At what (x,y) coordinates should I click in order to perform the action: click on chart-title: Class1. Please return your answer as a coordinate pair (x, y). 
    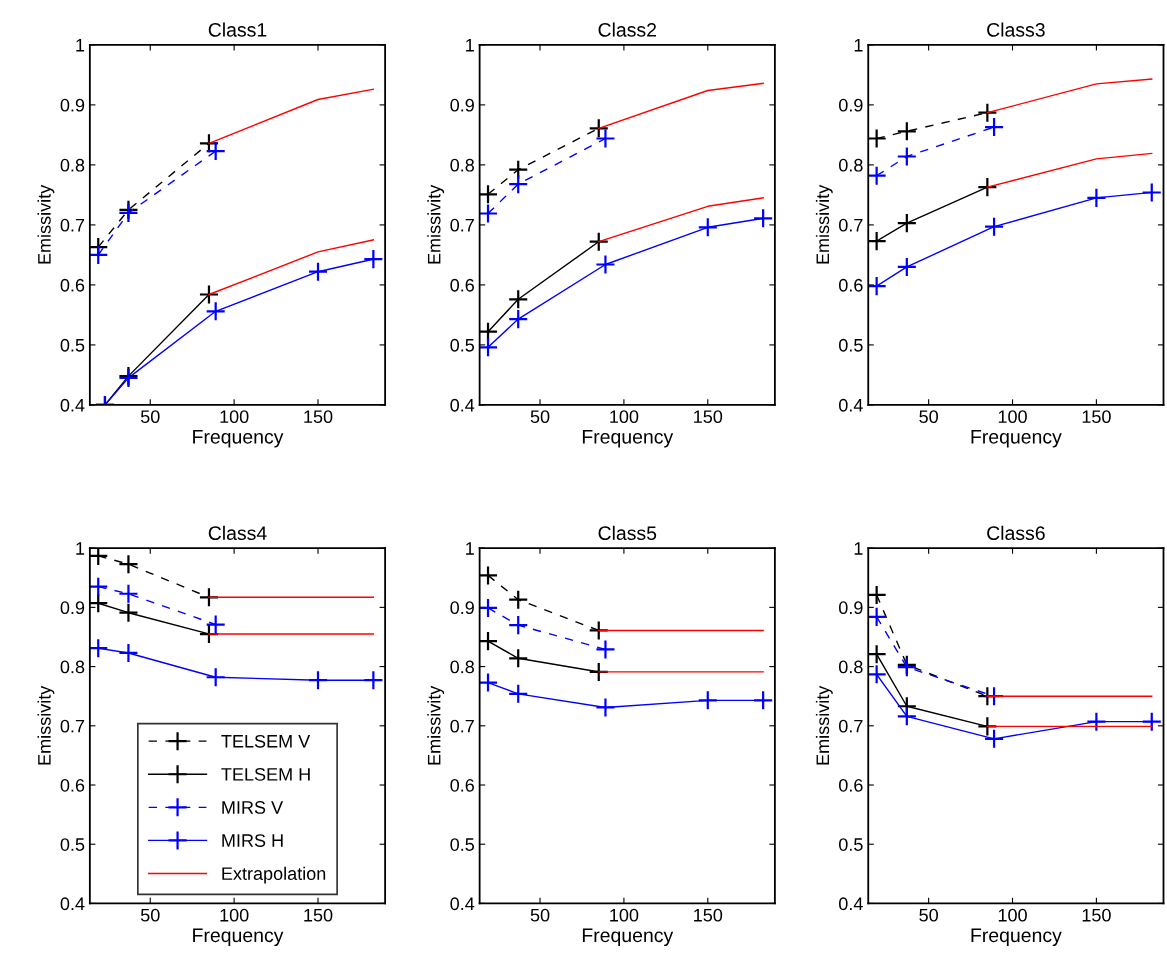
    Looking at the image, I should click on (237, 29).